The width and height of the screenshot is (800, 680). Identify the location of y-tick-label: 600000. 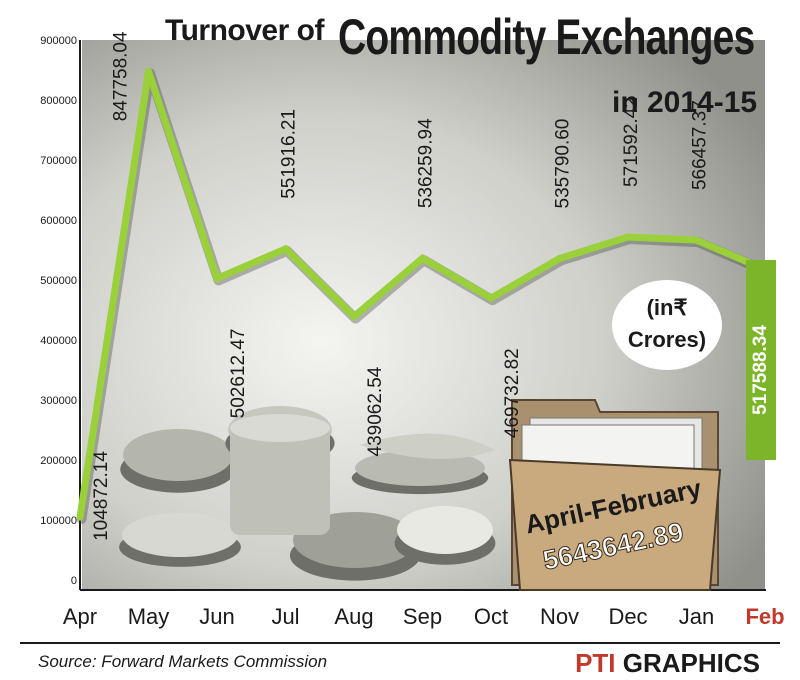
(58, 221).